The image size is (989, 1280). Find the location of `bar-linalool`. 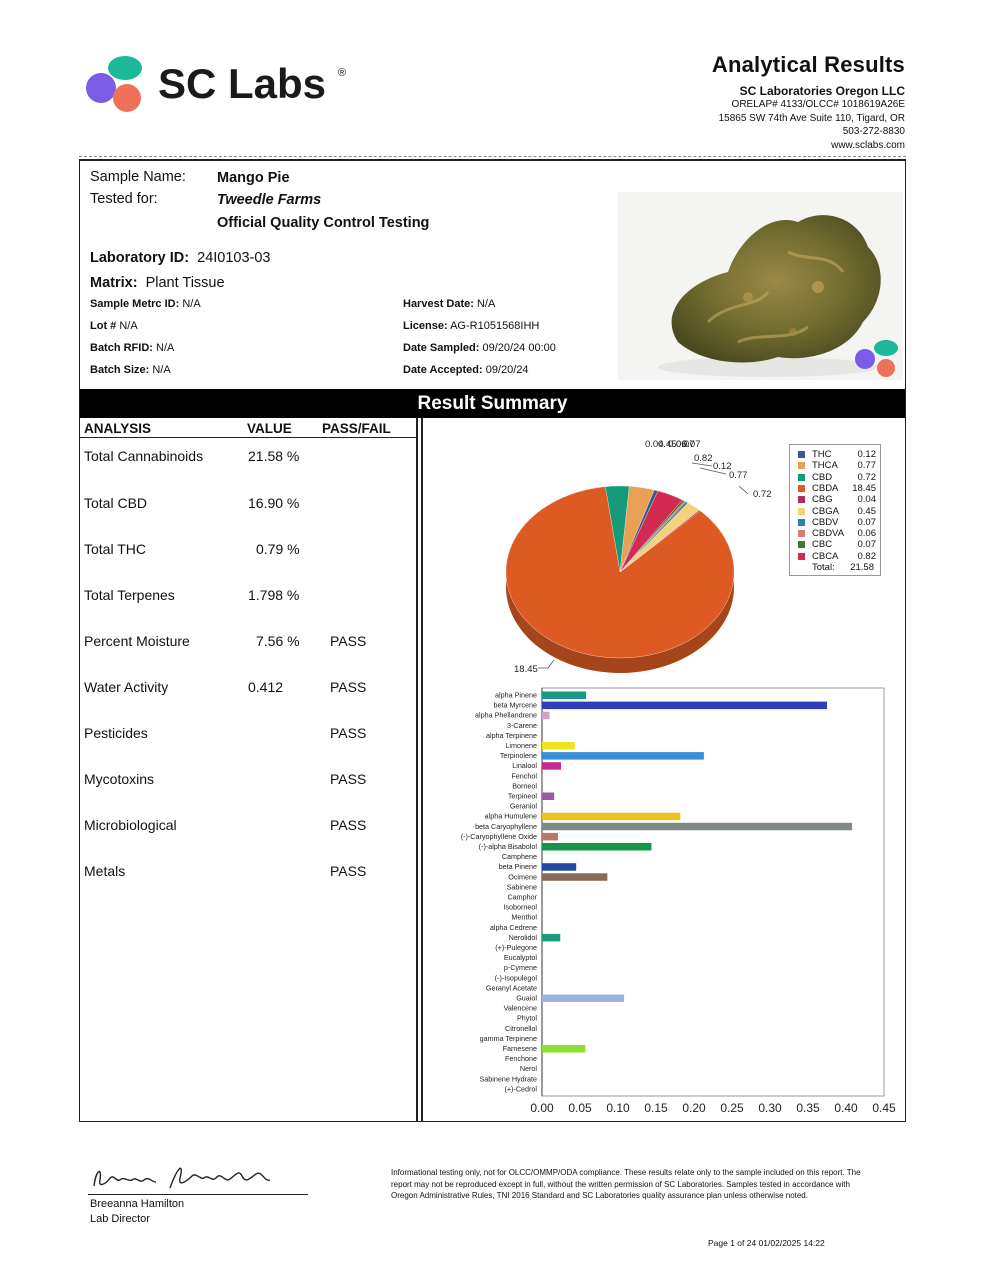

bar-linalool is located at coordinates (551, 766).